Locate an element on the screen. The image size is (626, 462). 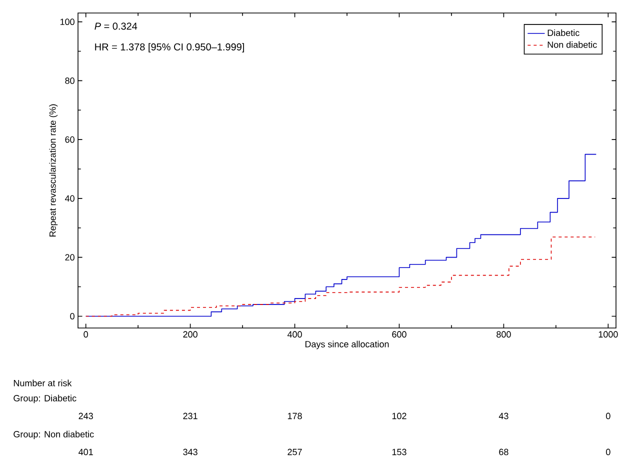
x-tick-label: 1000 is located at coordinates (608, 334).